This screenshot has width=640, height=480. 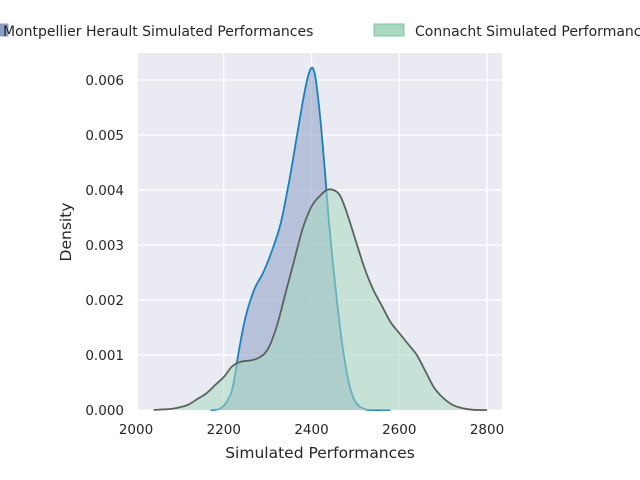 I want to click on y-tick-label: 0.002, so click(x=104, y=301).